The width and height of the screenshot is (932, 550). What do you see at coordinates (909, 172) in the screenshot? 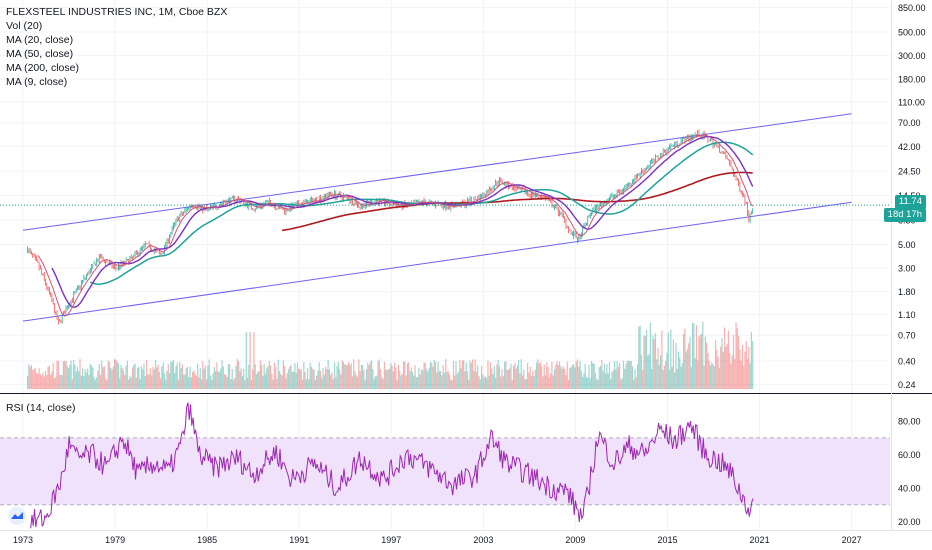
I see `price-tick-label: 24.50` at bounding box center [909, 172].